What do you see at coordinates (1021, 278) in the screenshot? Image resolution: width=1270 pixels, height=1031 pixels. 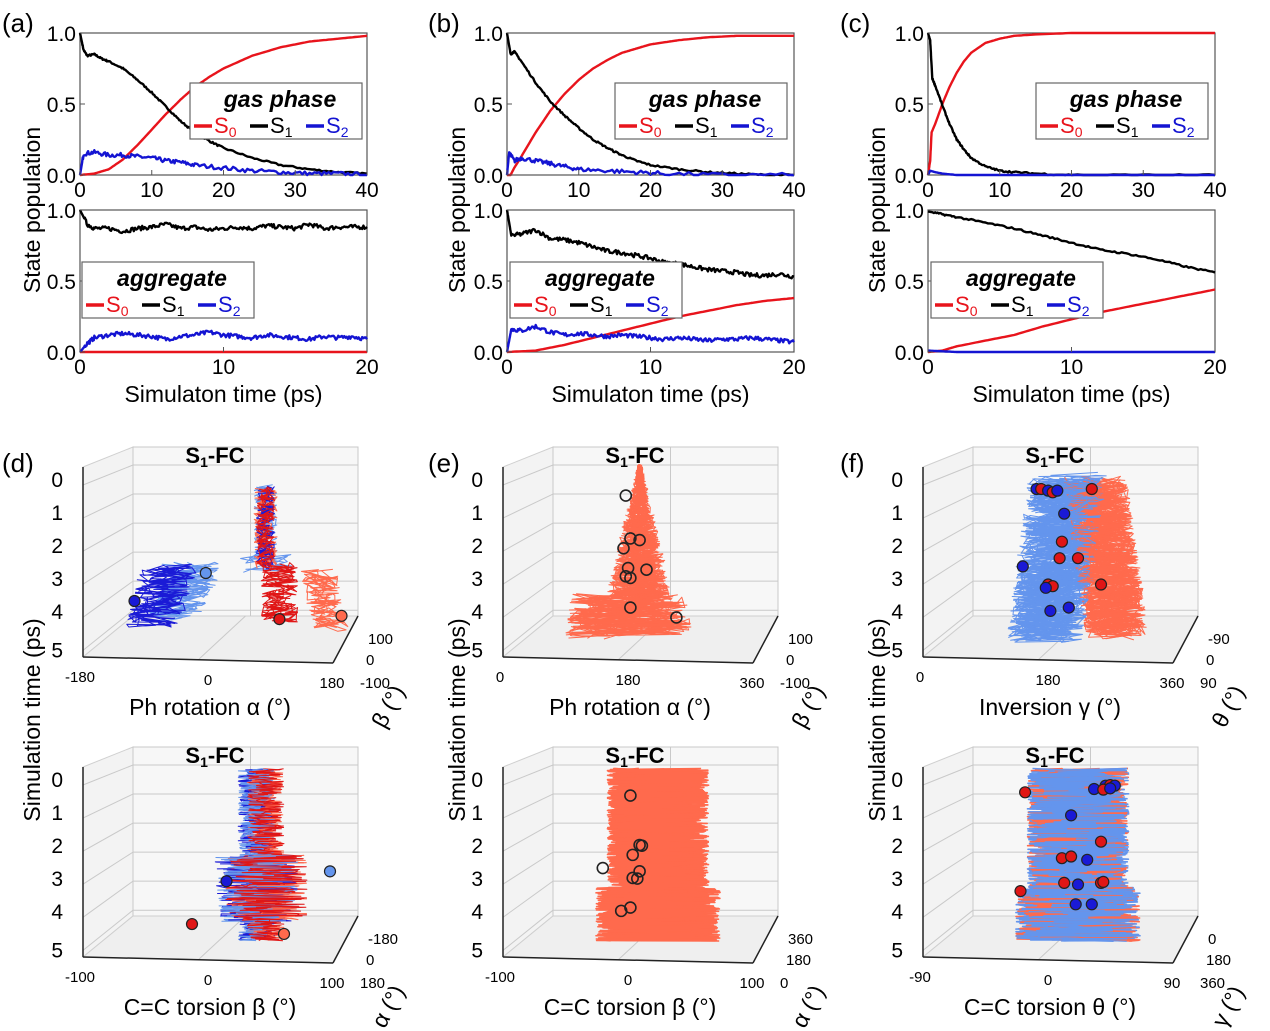 I see `legend-title: aggregate` at bounding box center [1021, 278].